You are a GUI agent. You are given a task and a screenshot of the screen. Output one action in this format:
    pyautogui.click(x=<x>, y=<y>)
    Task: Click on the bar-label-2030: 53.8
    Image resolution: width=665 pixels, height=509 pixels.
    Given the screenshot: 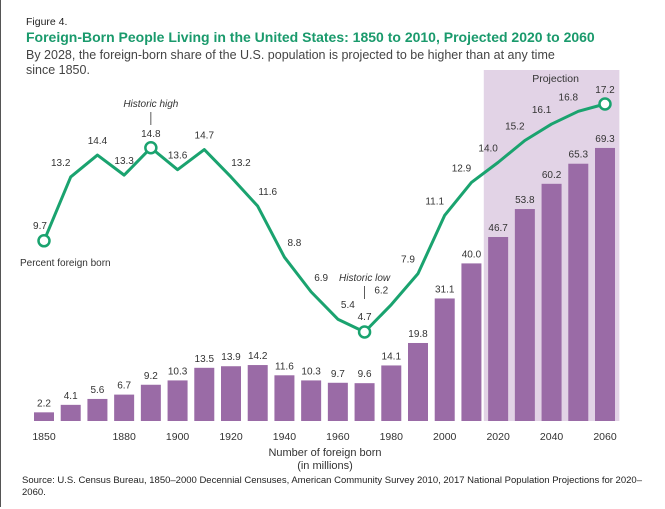 What is the action you would take?
    pyautogui.click(x=525, y=200)
    